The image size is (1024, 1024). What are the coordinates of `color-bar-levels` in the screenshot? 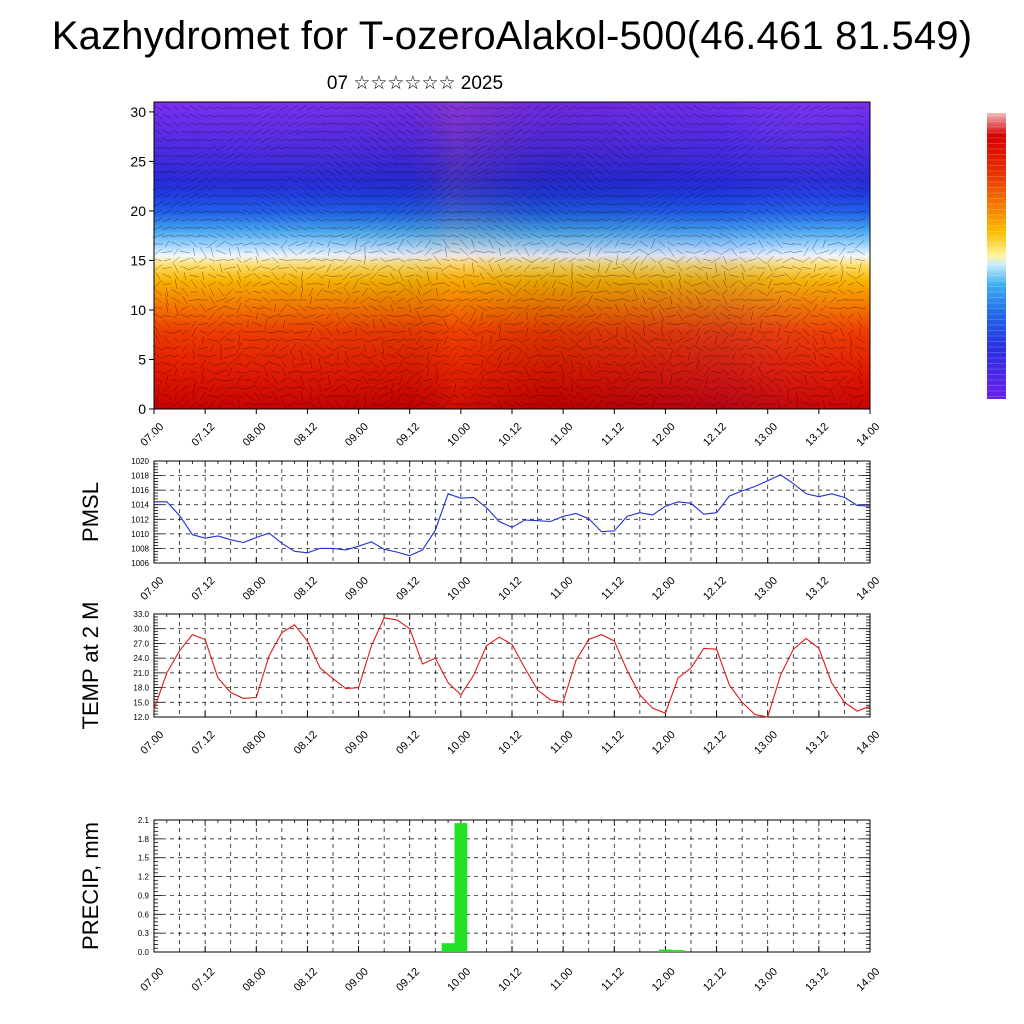 It's located at (996, 256).